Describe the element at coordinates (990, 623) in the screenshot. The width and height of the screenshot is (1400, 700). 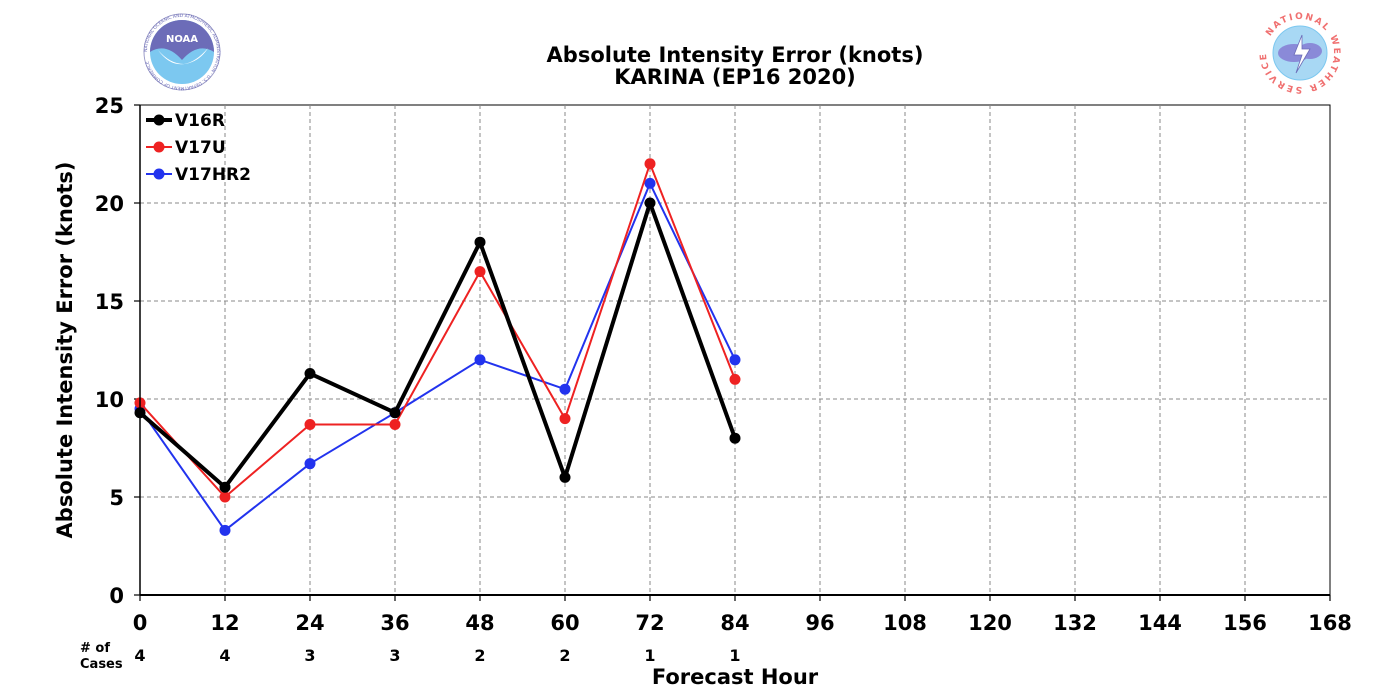
I see `x-tick-label: 120` at that location.